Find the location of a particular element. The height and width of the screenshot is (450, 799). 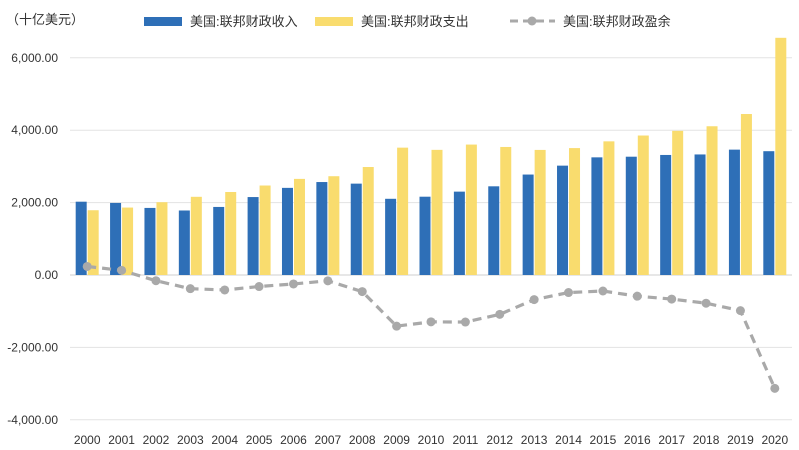

y-tick-label: 2,000.00 is located at coordinates (34, 203).